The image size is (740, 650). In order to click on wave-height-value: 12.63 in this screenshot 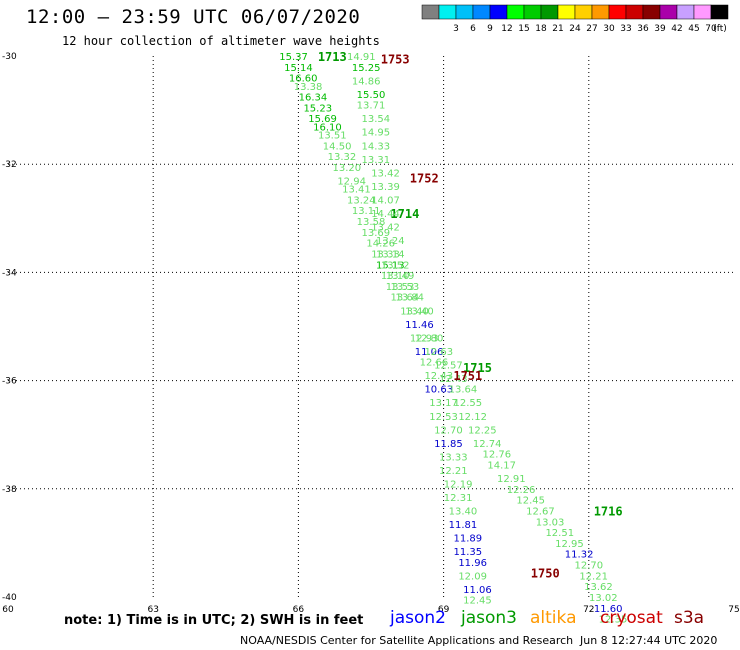, I will do `click(438, 352)`.